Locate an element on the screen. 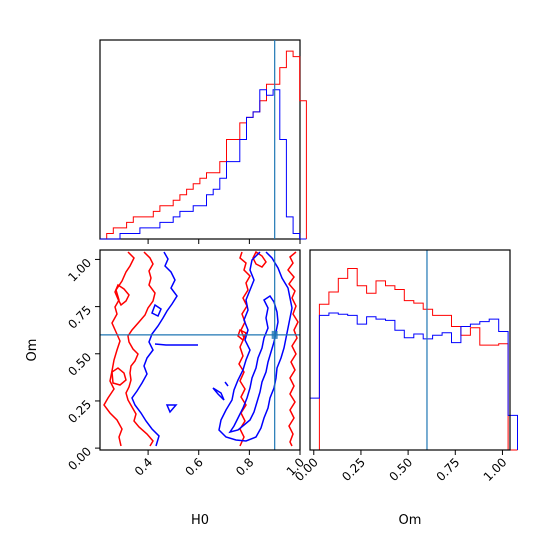 Image resolution: width=550 pixels, height=550 pixels. joint-xtick-label: 0.4 is located at coordinates (143, 466).